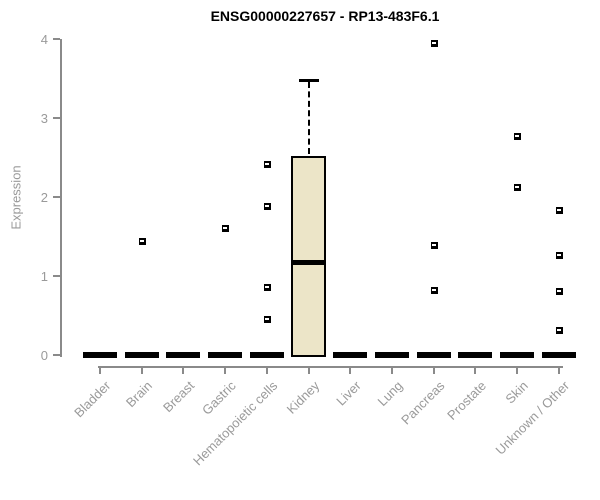  I want to click on y-tick-label: 3, so click(44, 118).